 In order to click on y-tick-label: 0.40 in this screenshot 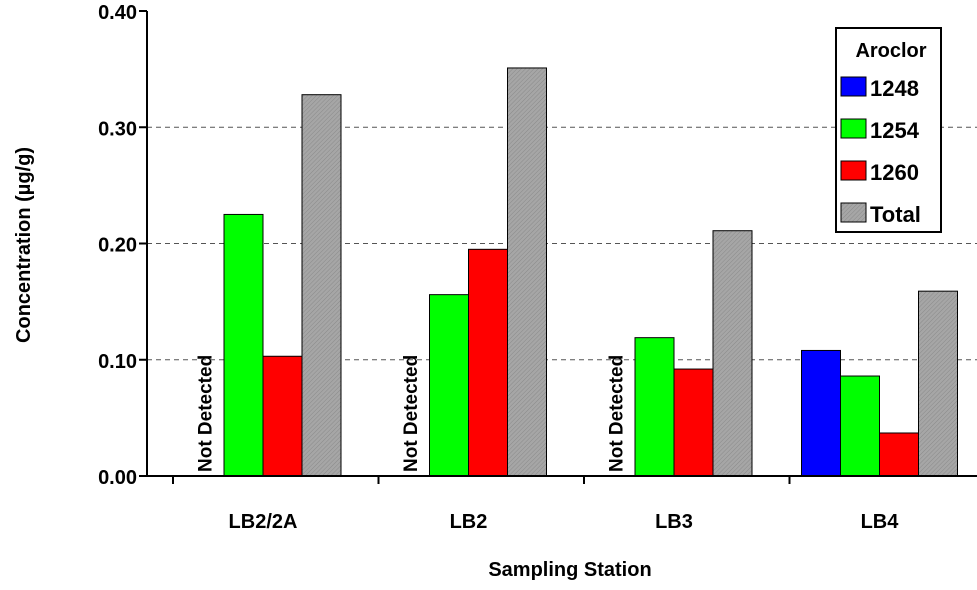, I will do `click(117, 13)`.